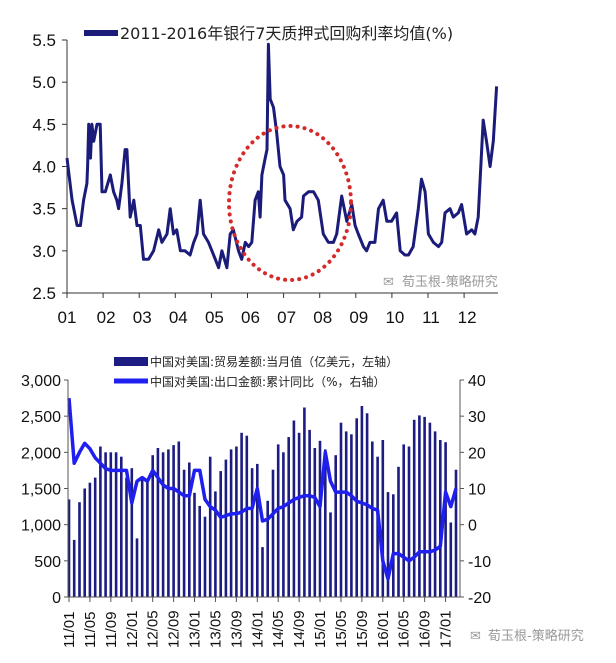 This screenshot has width=616, height=663. What do you see at coordinates (153, 629) in the screenshot?
I see `x-tick-label: 12/05` at bounding box center [153, 629].